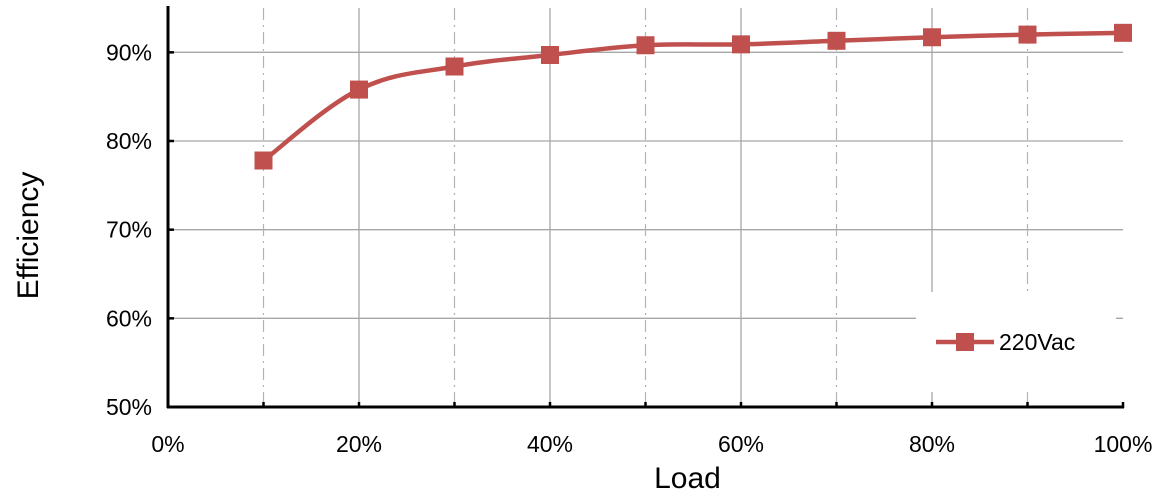 This screenshot has height=495, width=1167. I want to click on x-axis-title: Load, so click(687, 478).